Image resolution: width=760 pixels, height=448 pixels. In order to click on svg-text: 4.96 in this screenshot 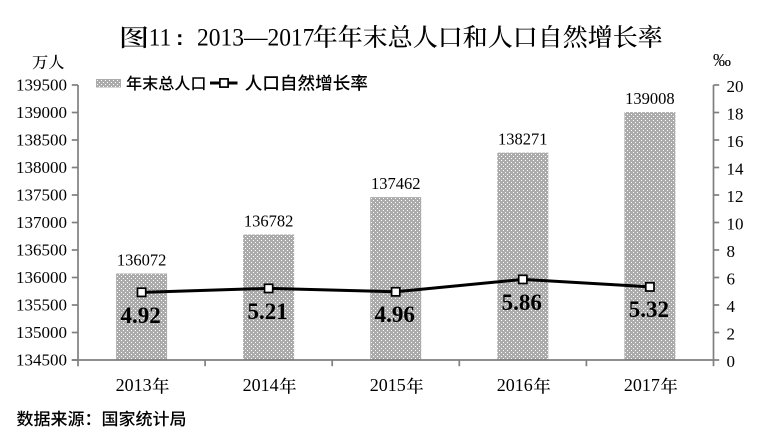, I will do `click(395, 314)`.